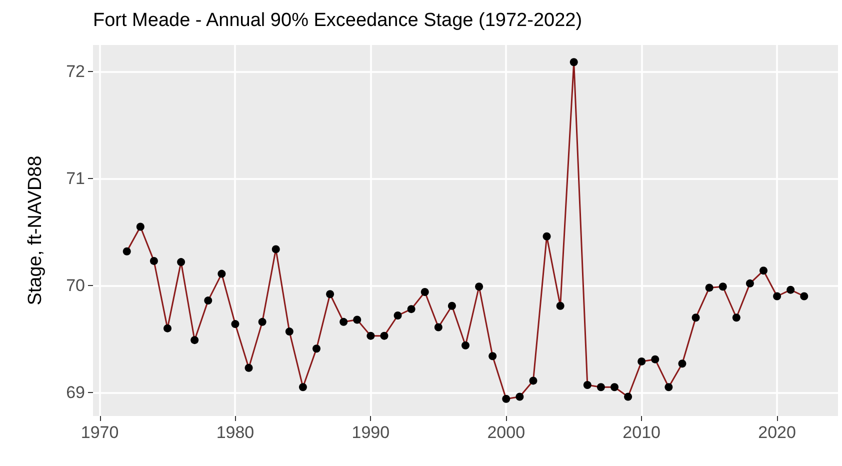  I want to click on x-tick-label: 1990, so click(371, 432).